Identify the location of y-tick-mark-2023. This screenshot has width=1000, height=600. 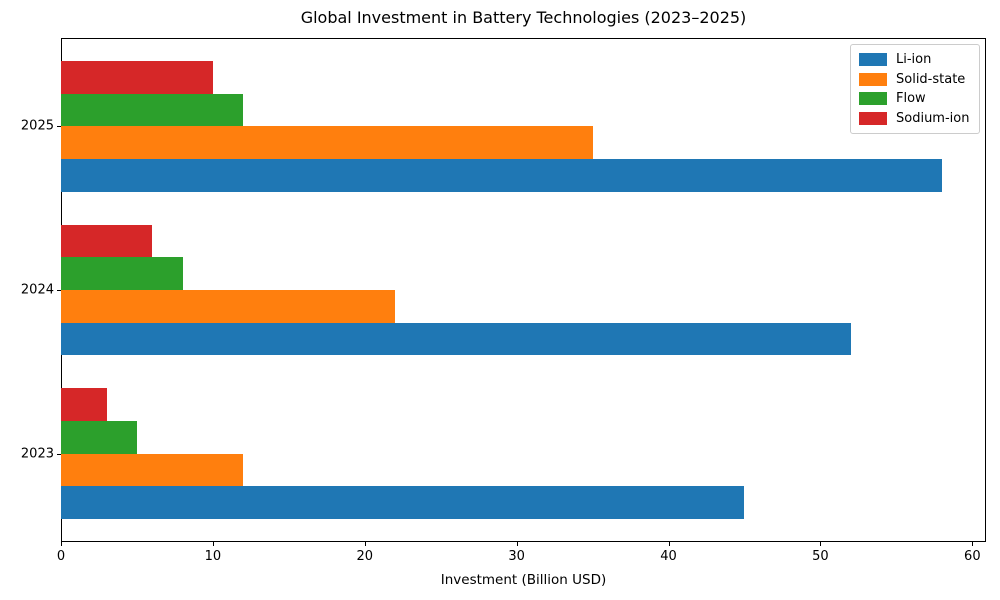
(59, 454).